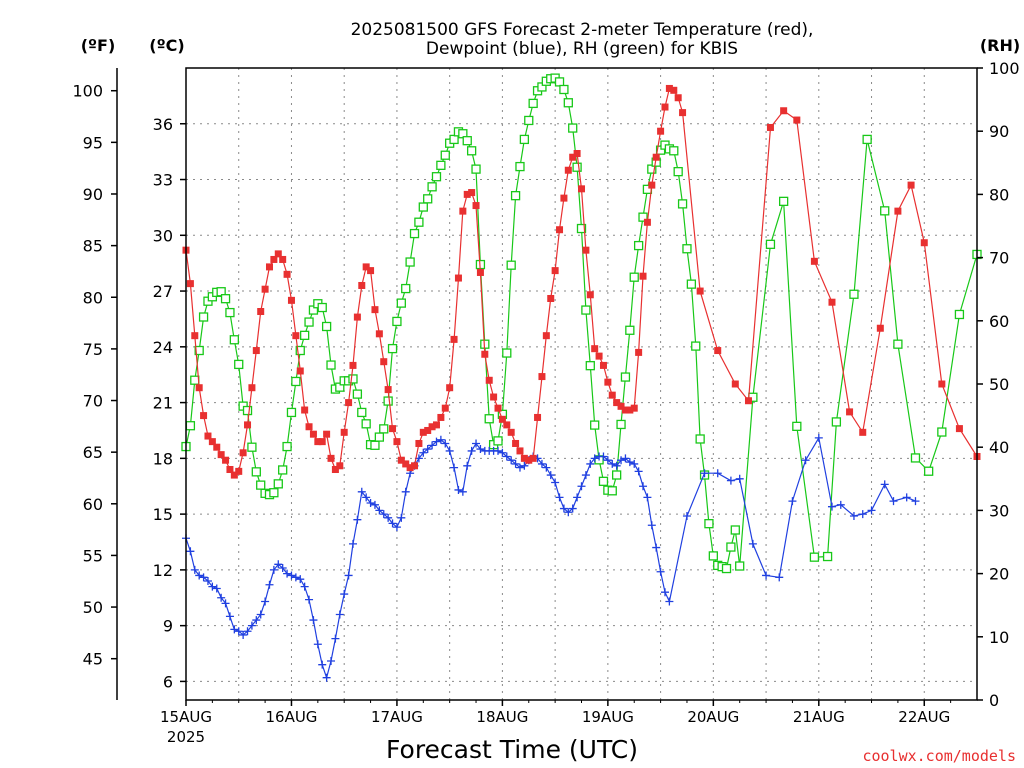 The height and width of the screenshot is (768, 1024). Describe the element at coordinates (186, 737) in the screenshot. I see `time-tick-sublabel: 2025` at that location.